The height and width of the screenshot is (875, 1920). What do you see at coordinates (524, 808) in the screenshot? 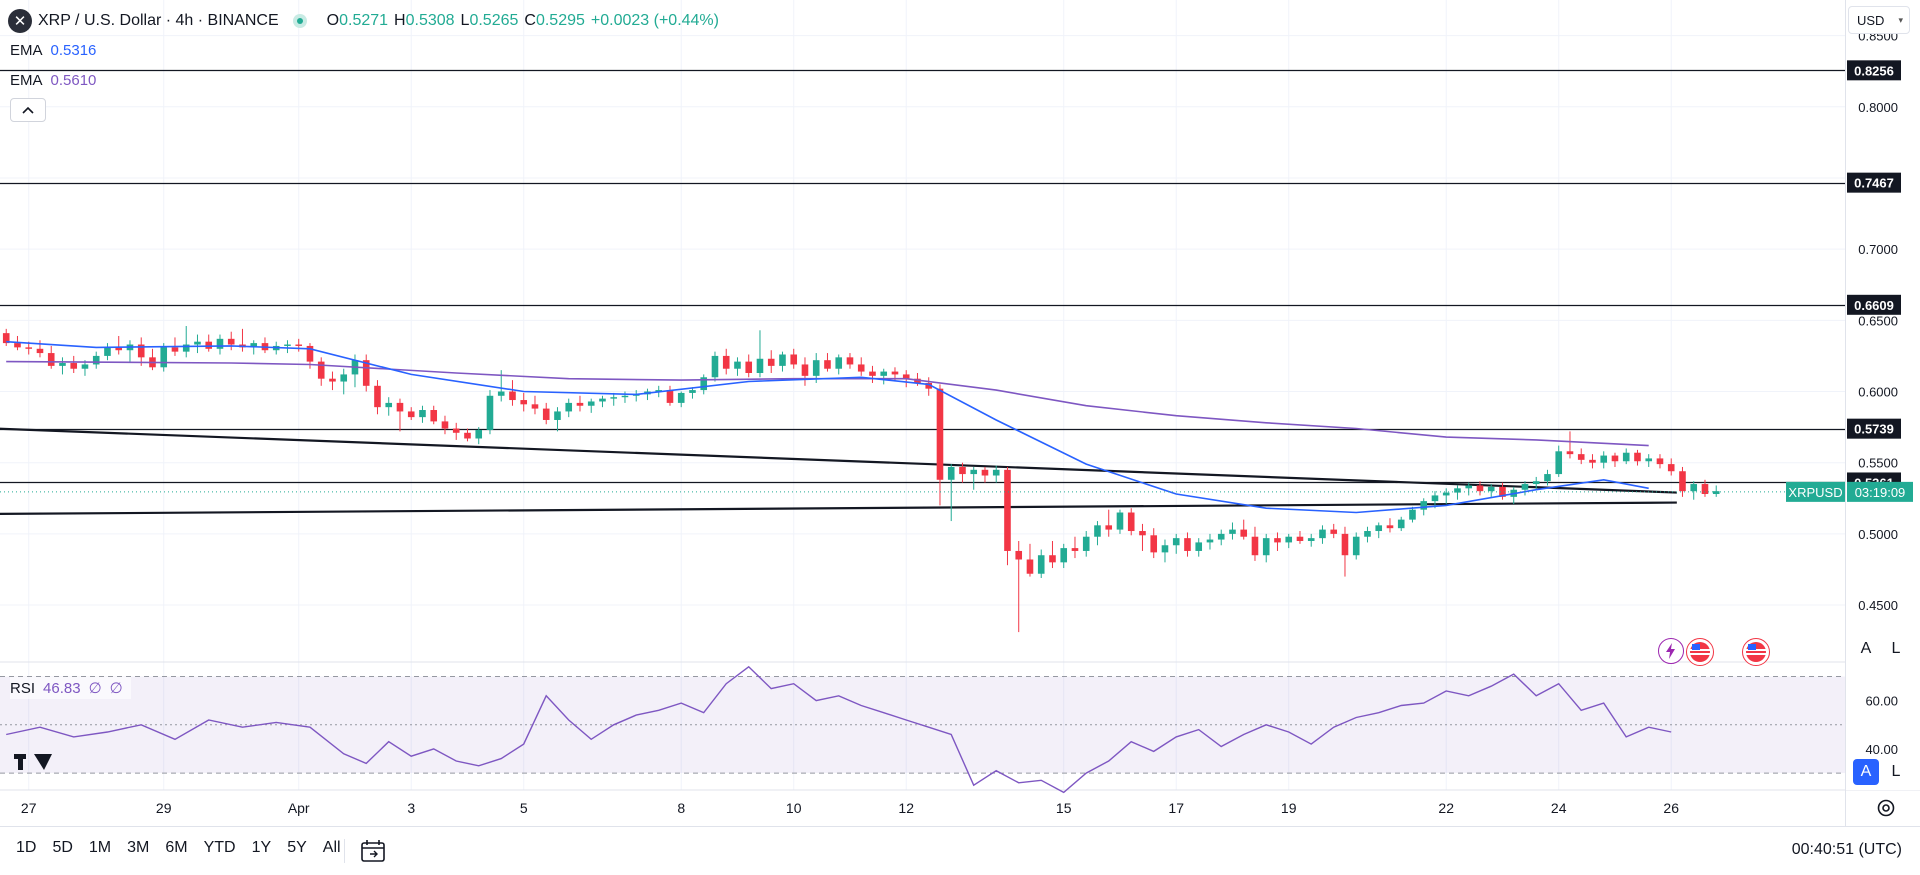
I see `time-tick-label-4: 5` at bounding box center [524, 808].